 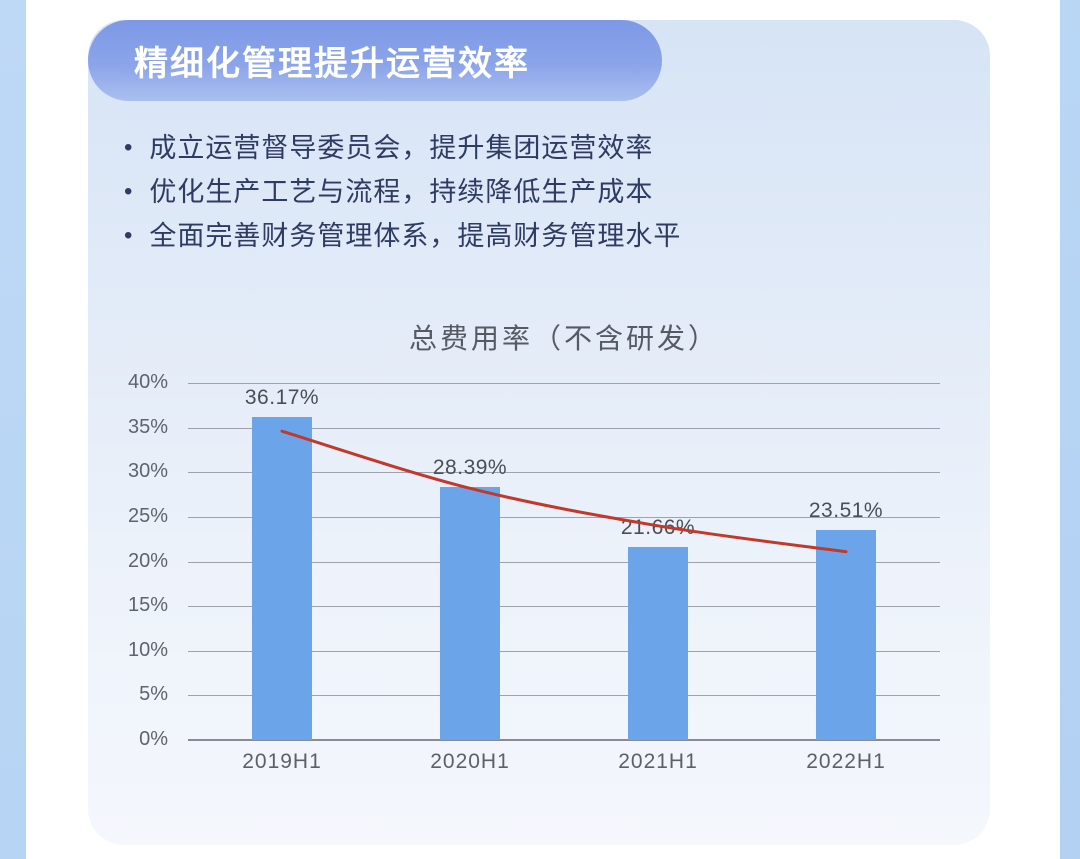 What do you see at coordinates (470, 761) in the screenshot?
I see `x-axis-tick: 2020H1` at bounding box center [470, 761].